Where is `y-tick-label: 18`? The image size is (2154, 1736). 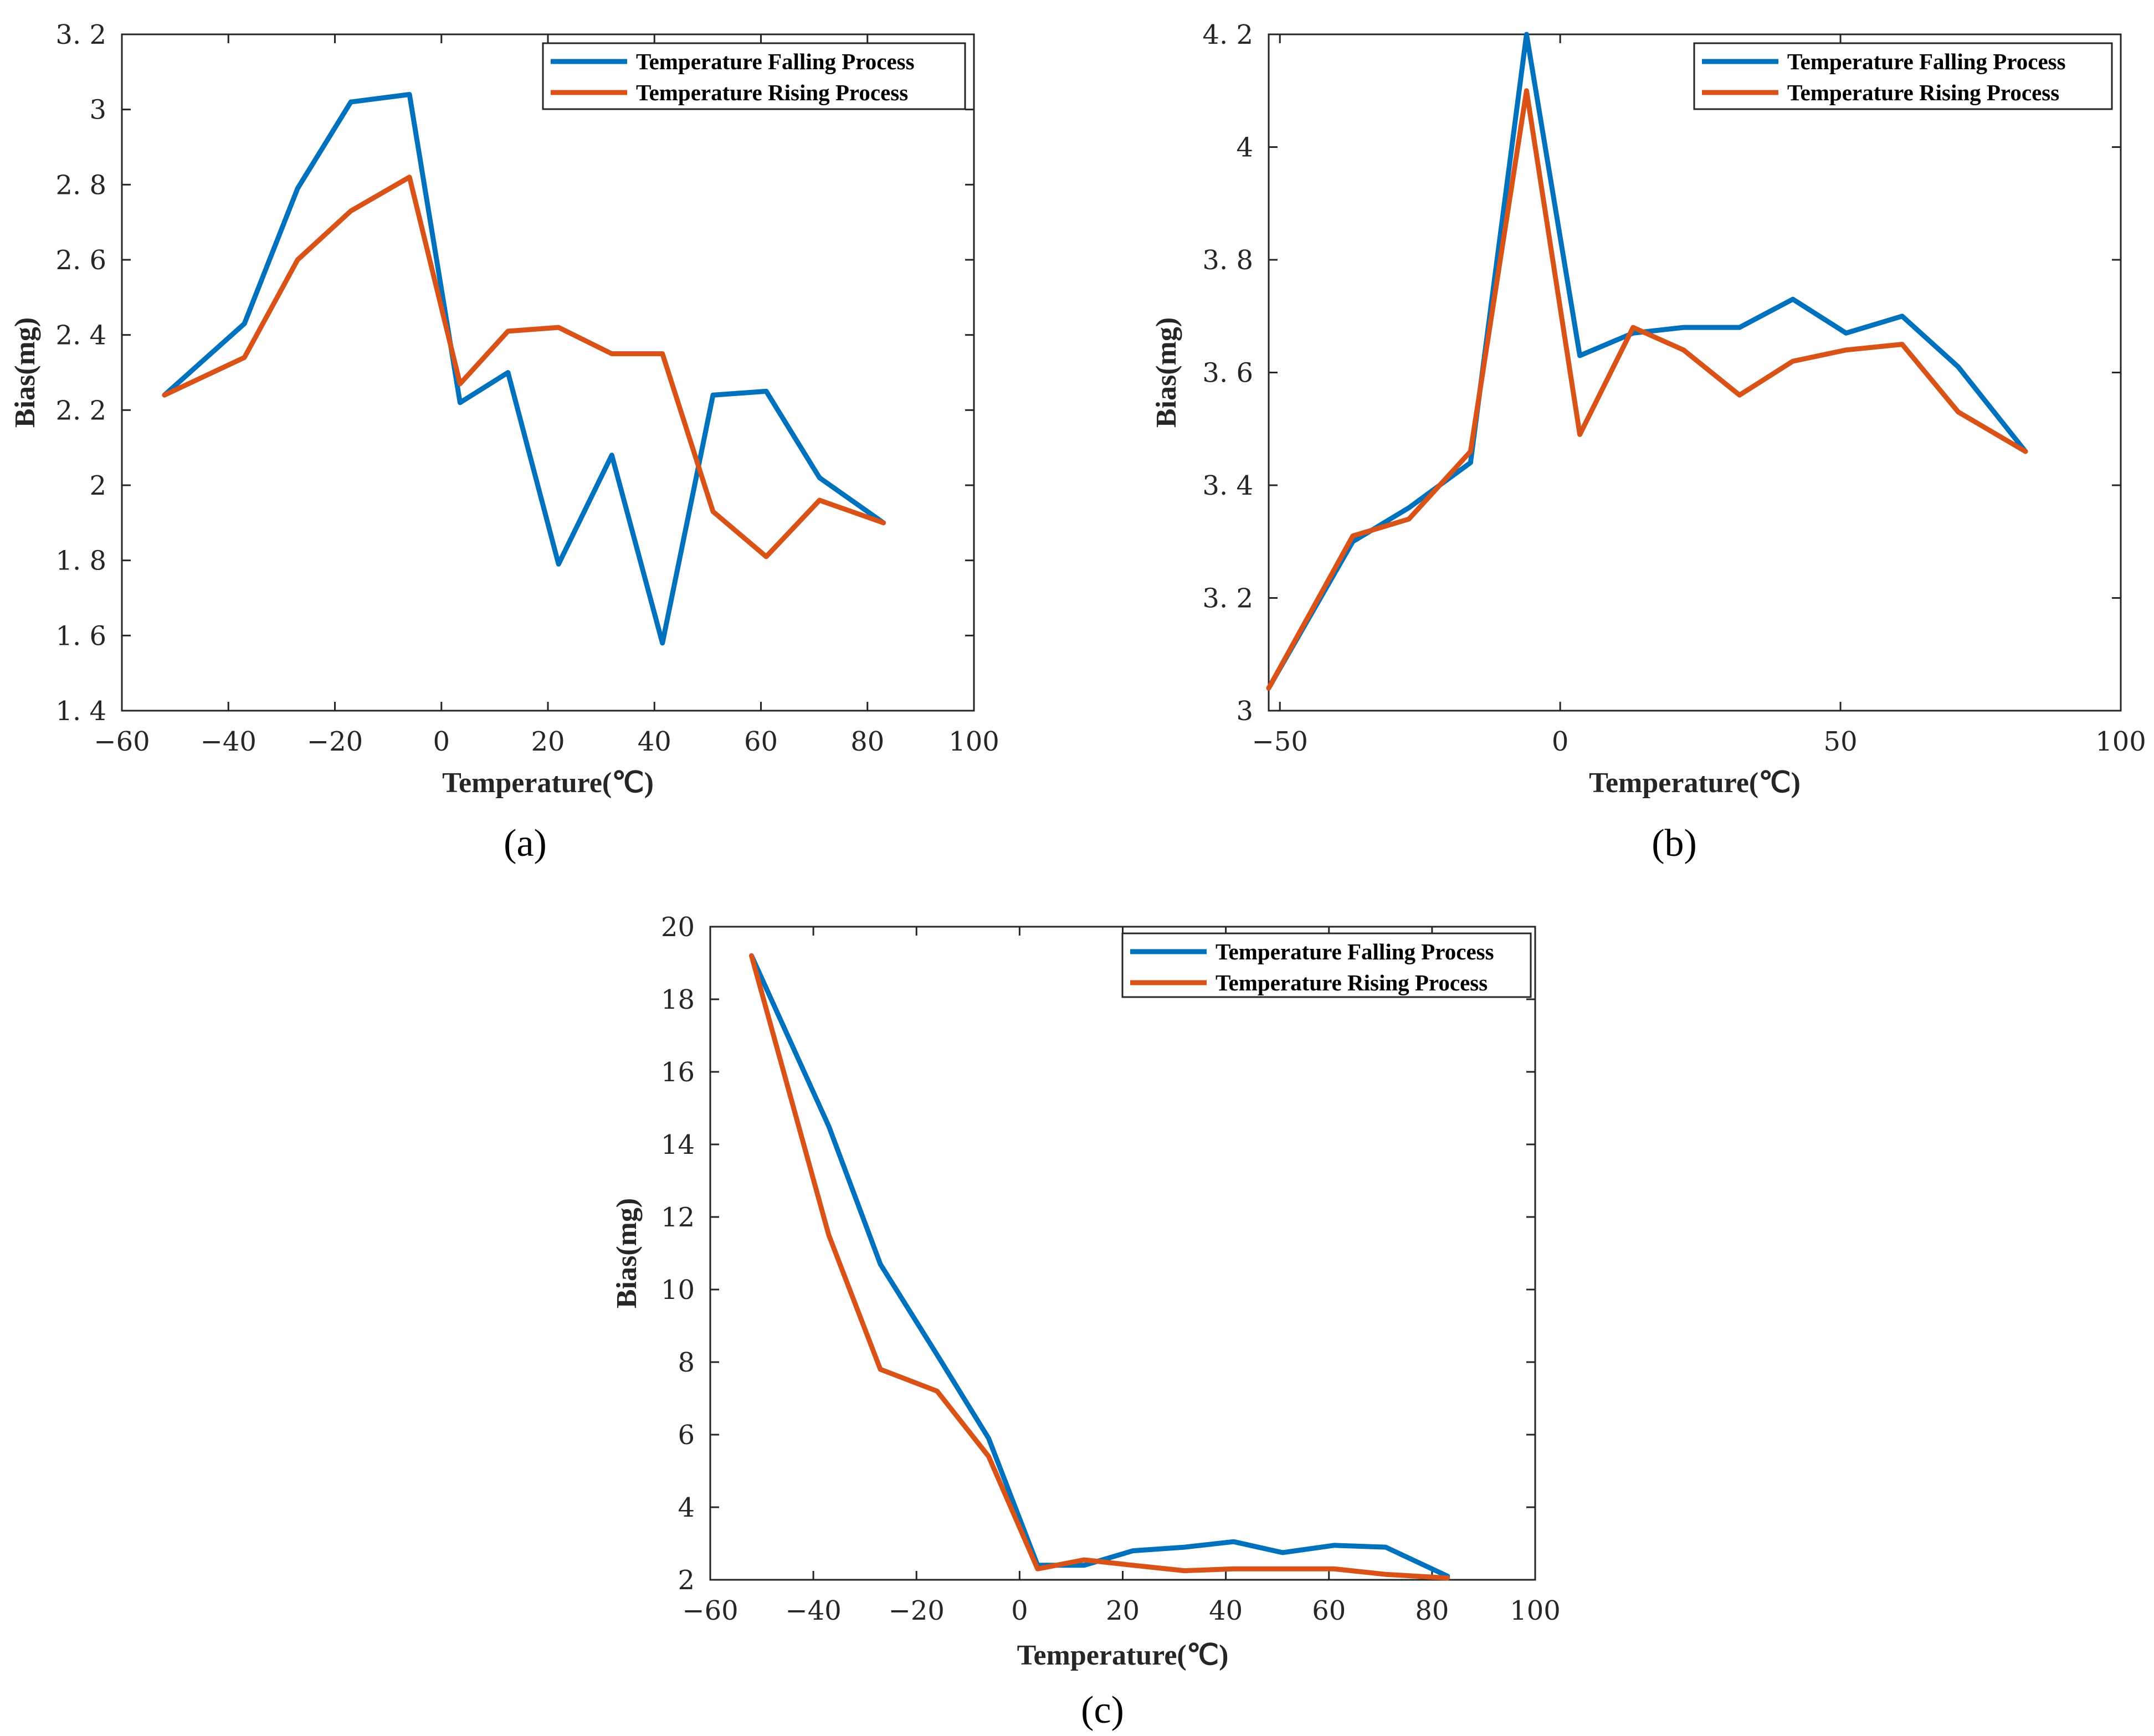
y-tick-label: 18 is located at coordinates (678, 999).